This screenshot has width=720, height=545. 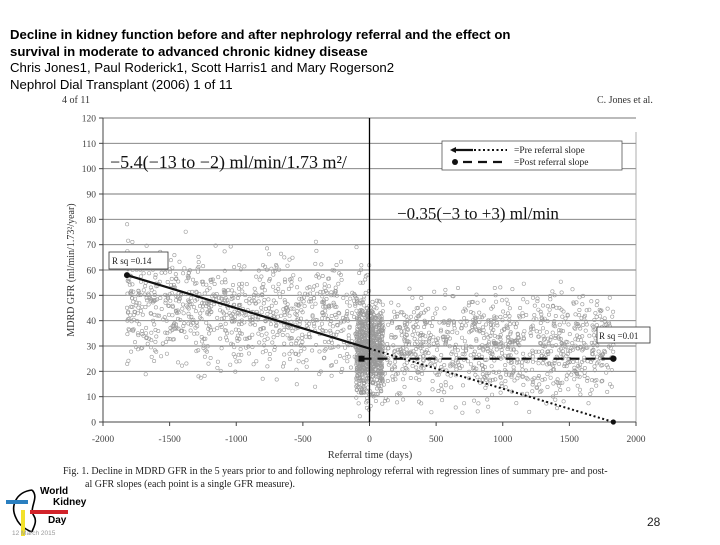 What do you see at coordinates (170, 440) in the screenshot?
I see `svg-text: -1500` at bounding box center [170, 440].